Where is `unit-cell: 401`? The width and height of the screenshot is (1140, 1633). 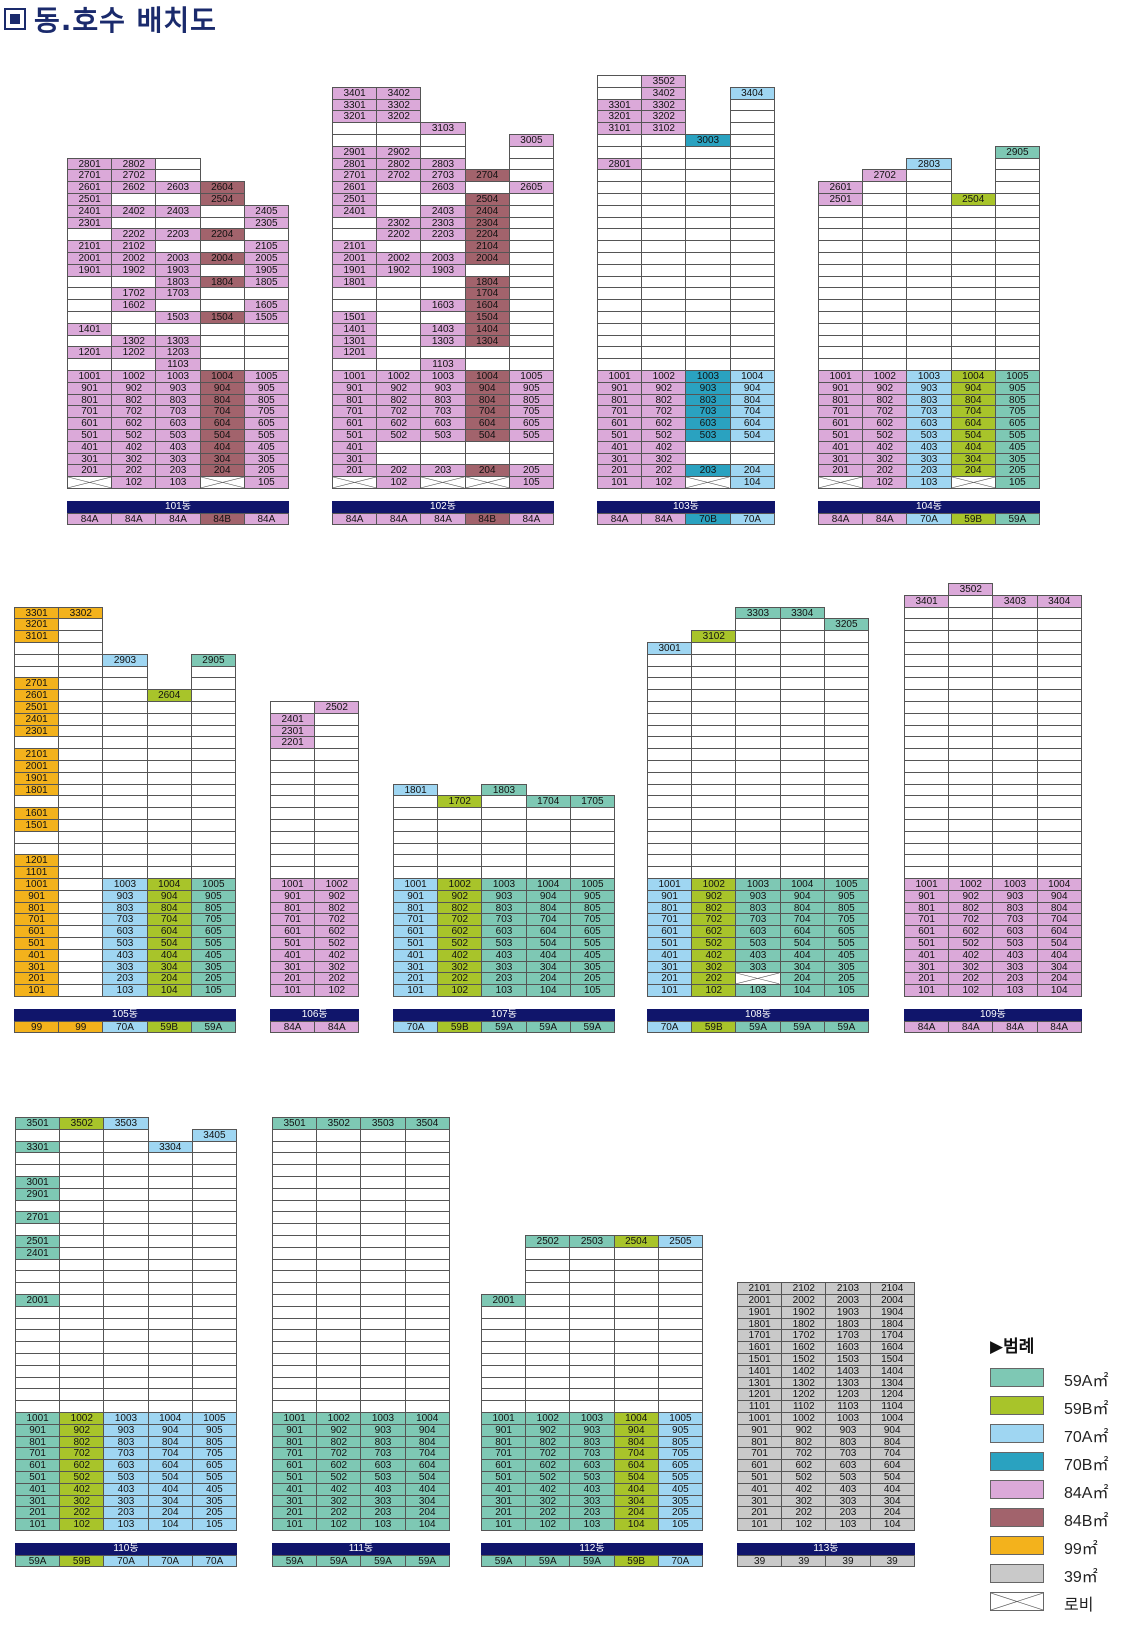 unit-cell: 401 is located at coordinates (37, 955).